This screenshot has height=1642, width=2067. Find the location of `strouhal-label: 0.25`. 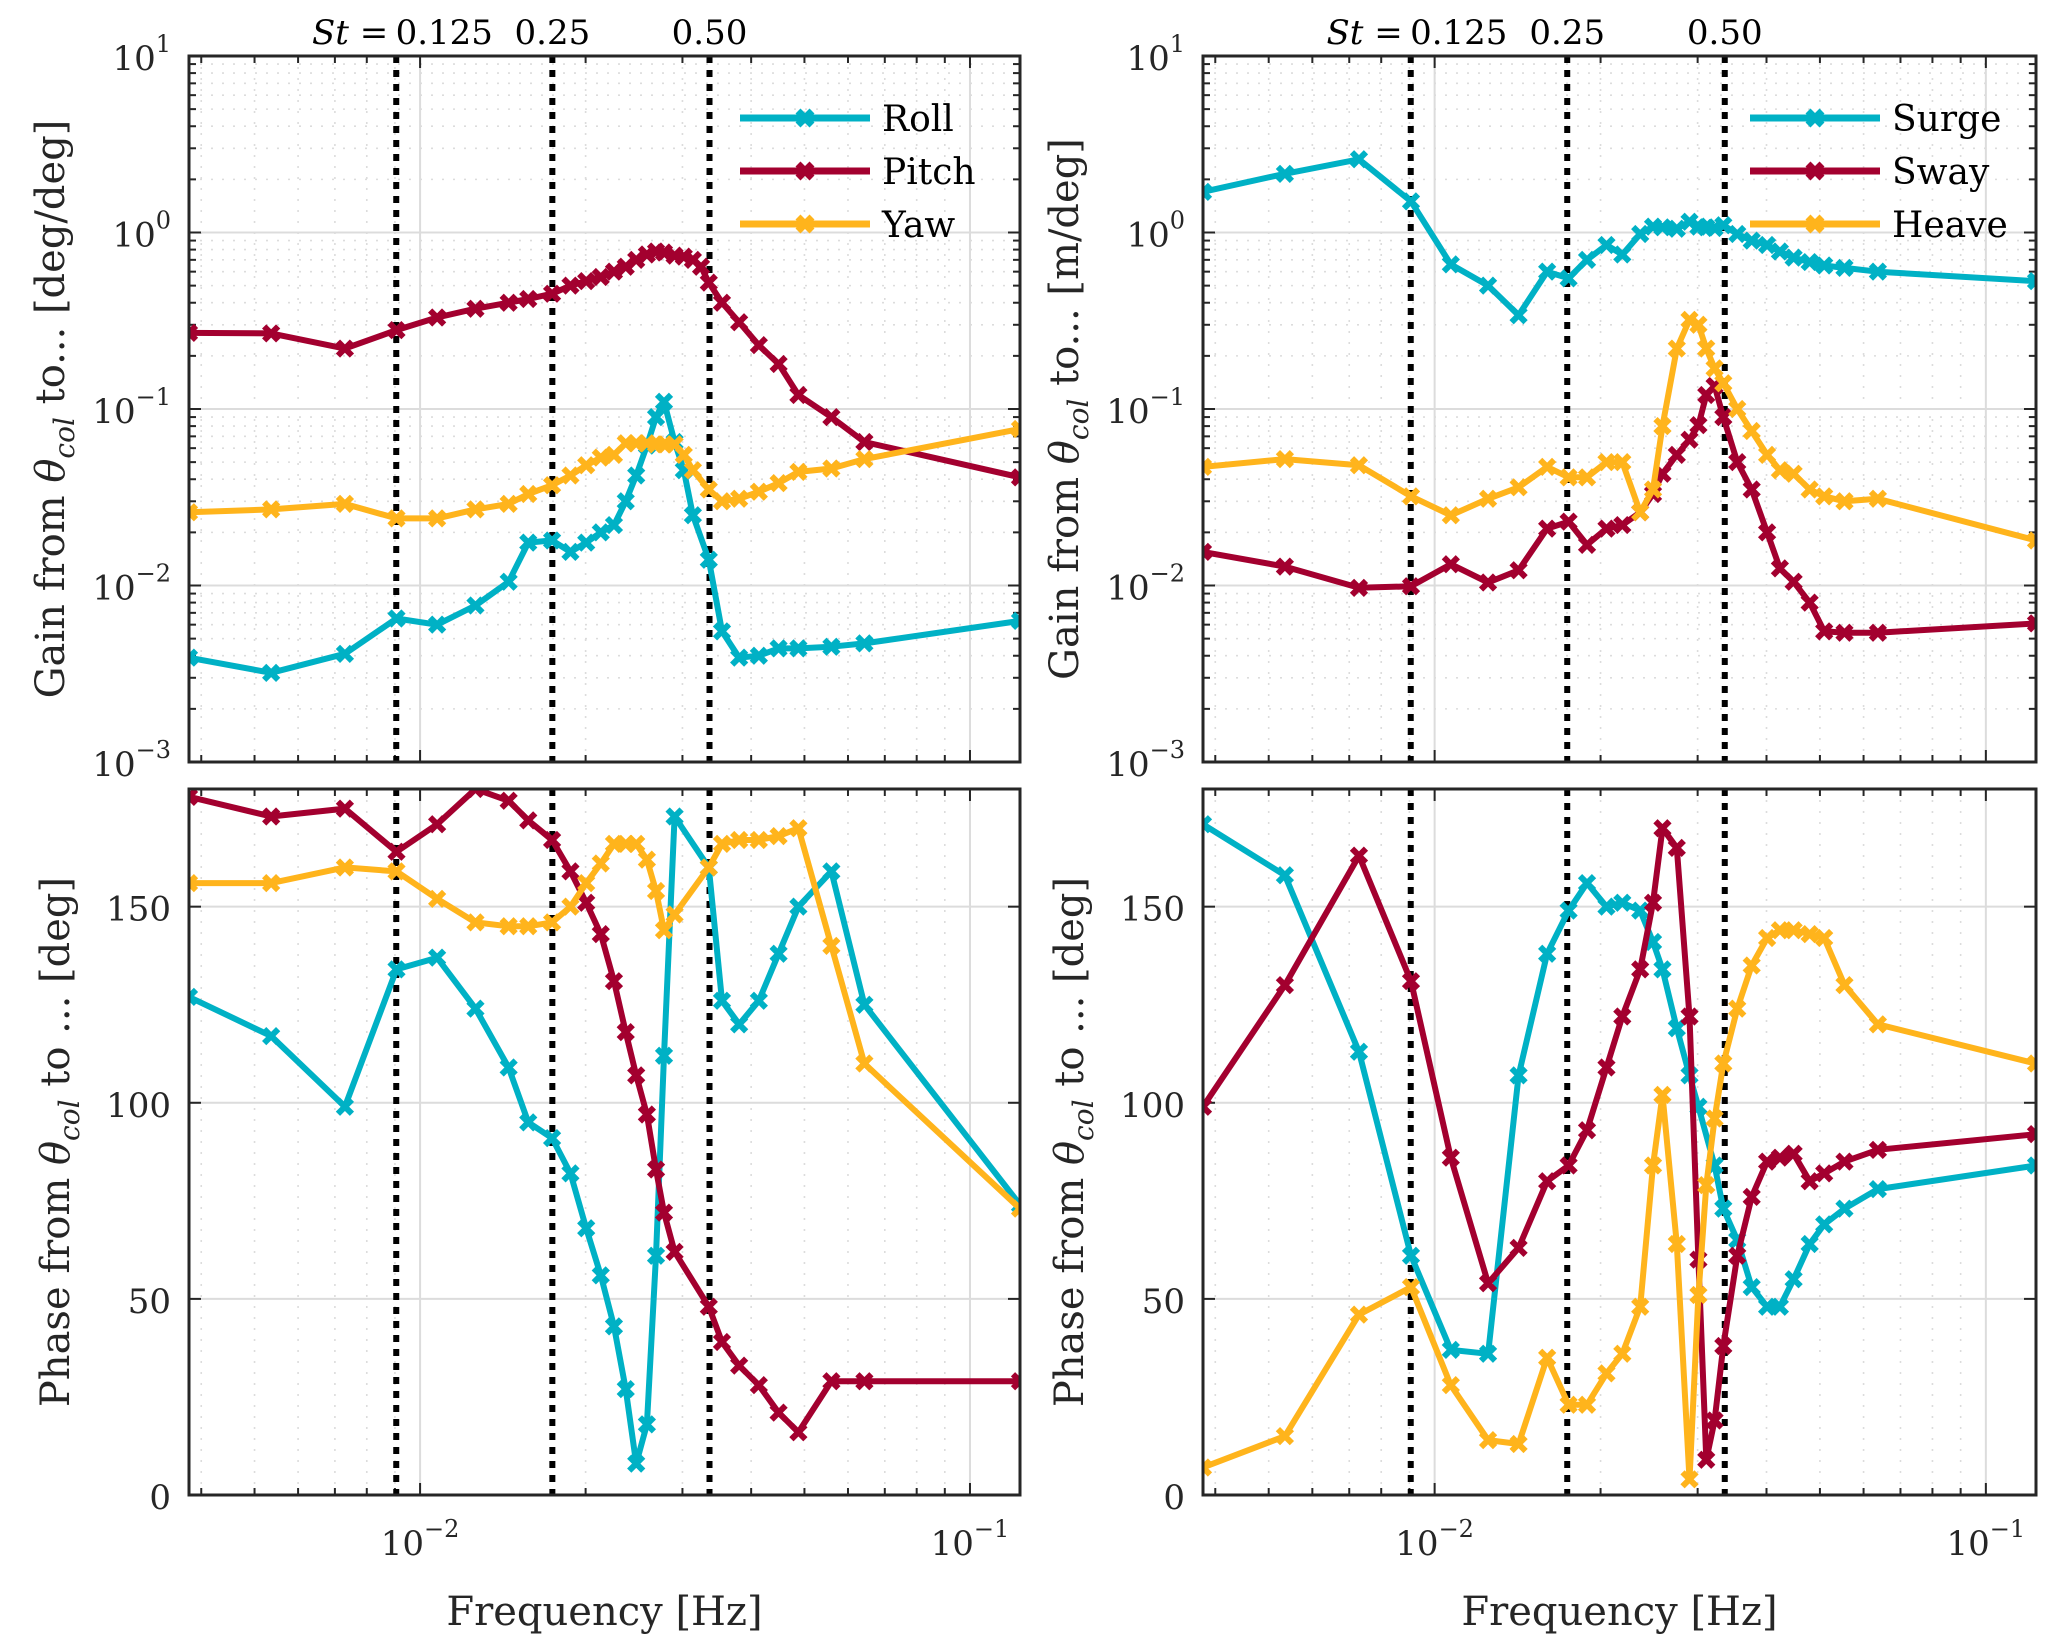

strouhal-label: 0.25 is located at coordinates (553, 33).